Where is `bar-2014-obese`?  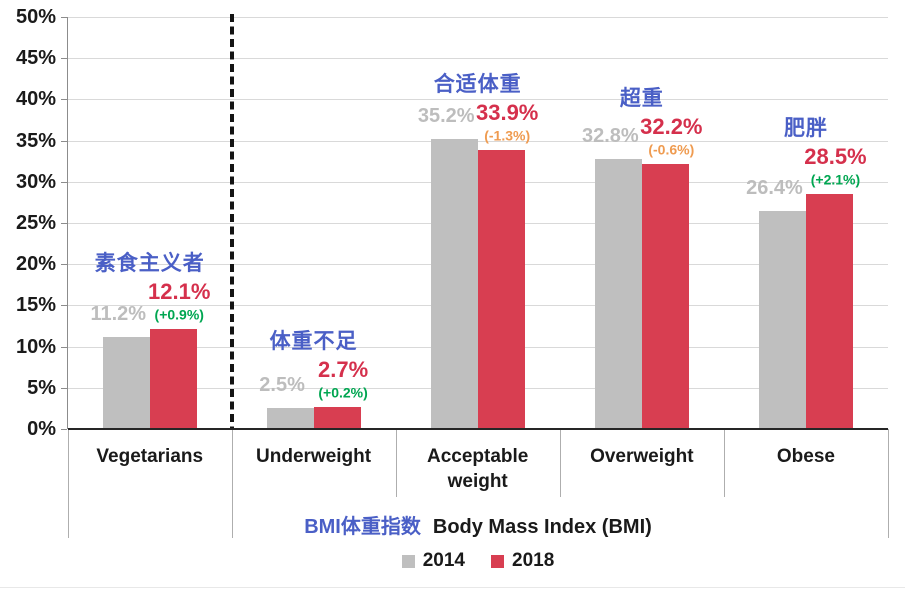 bar-2014-obese is located at coordinates (782, 320).